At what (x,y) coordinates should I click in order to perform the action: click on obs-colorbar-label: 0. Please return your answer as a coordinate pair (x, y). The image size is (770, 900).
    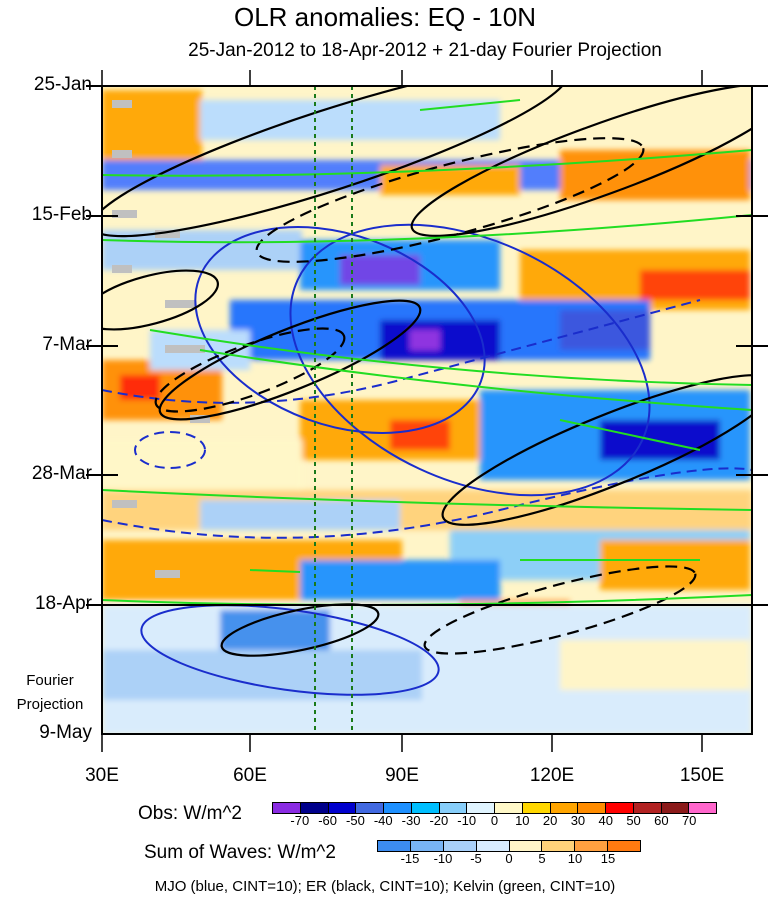
    Looking at the image, I should click on (494, 820).